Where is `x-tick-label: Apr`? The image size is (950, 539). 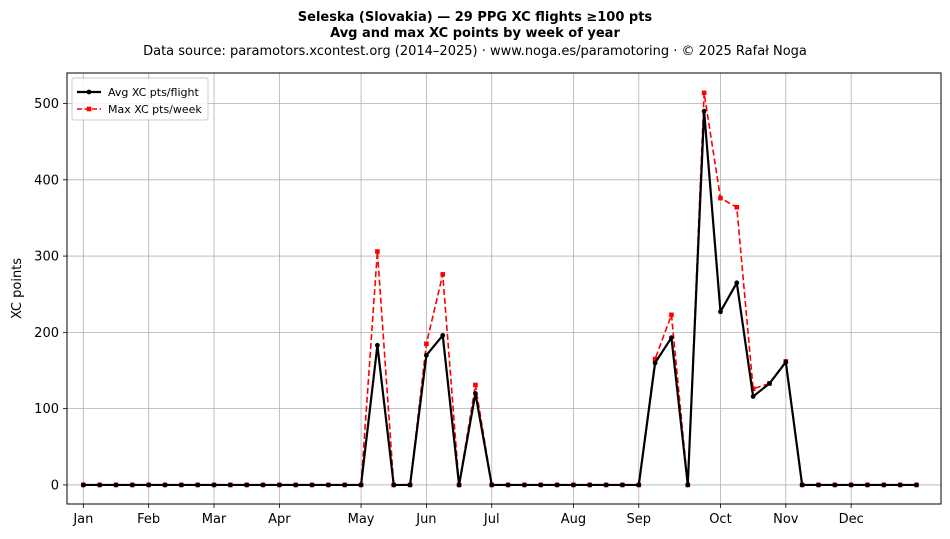 x-tick-label: Apr is located at coordinates (279, 519).